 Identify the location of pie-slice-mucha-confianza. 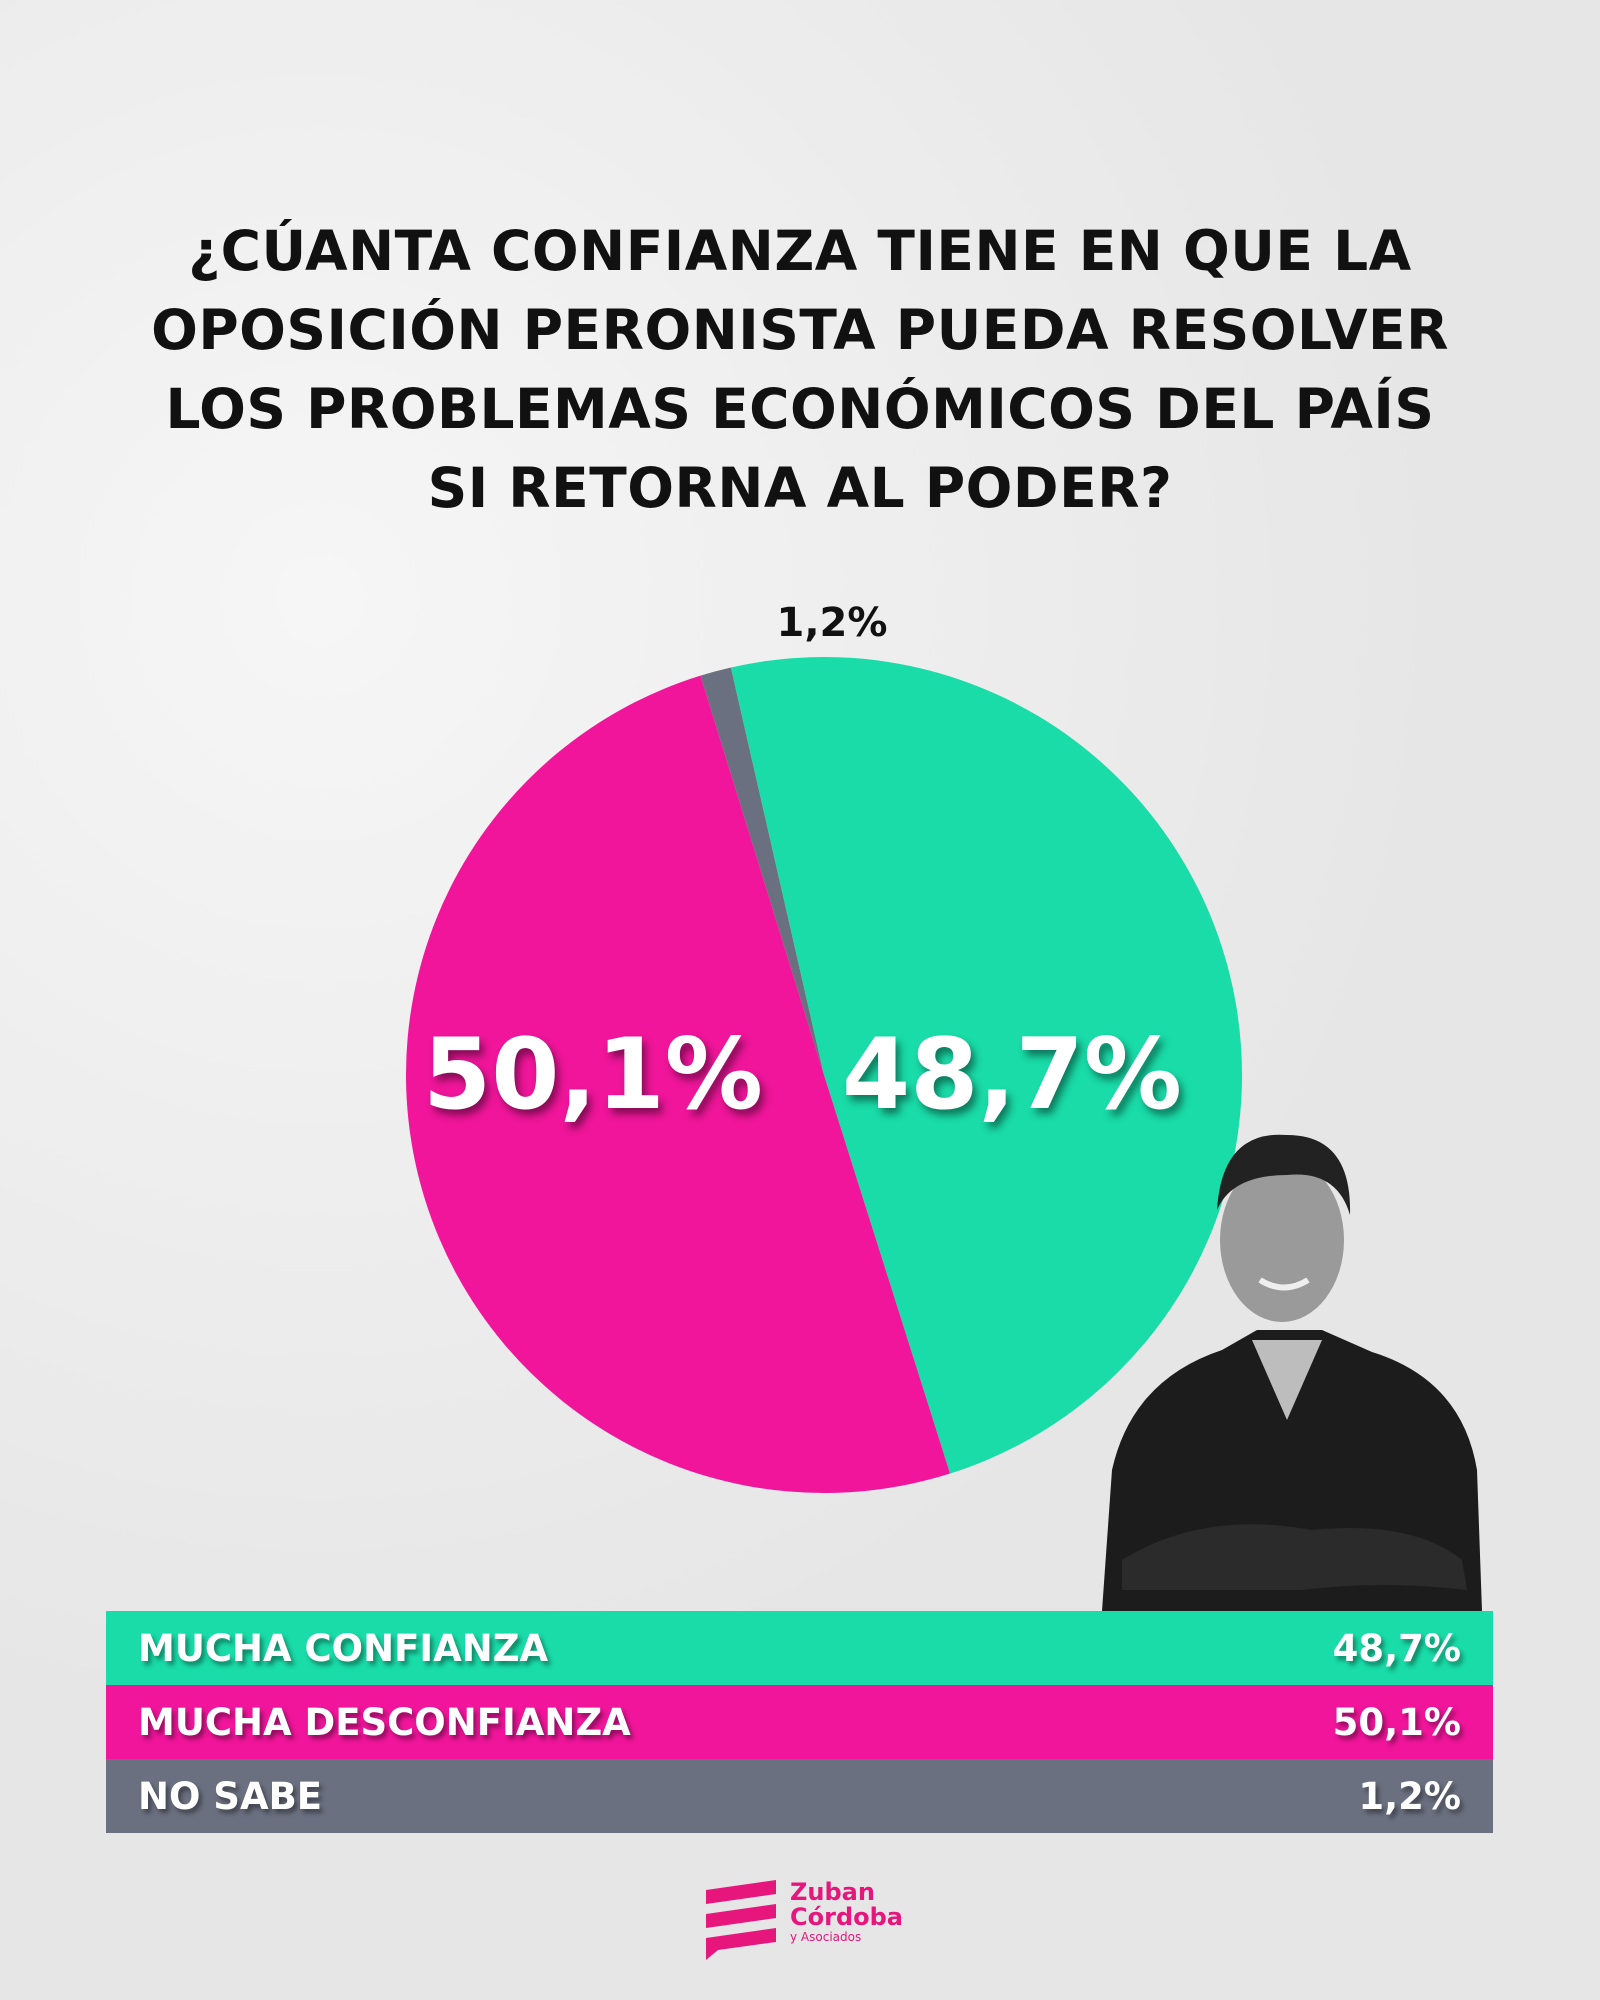
(986, 1065).